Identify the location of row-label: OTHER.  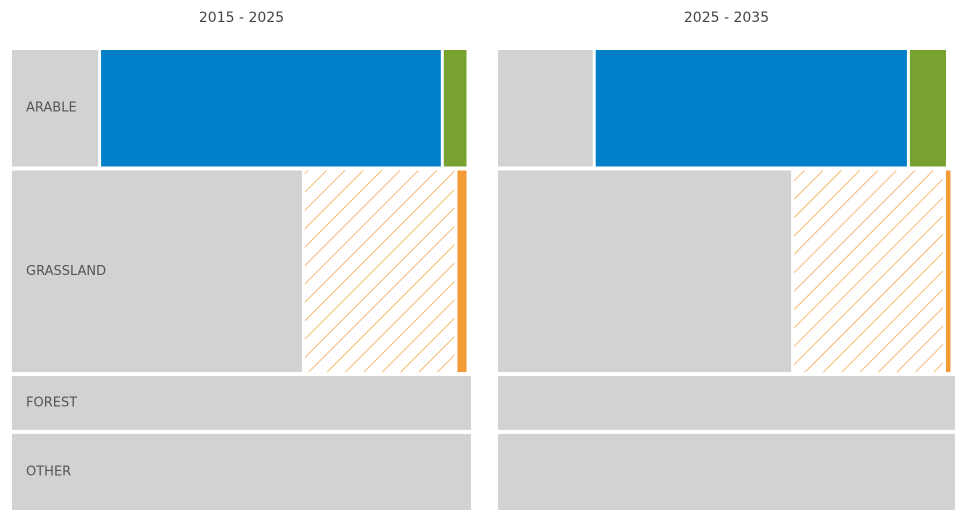
(48, 471).